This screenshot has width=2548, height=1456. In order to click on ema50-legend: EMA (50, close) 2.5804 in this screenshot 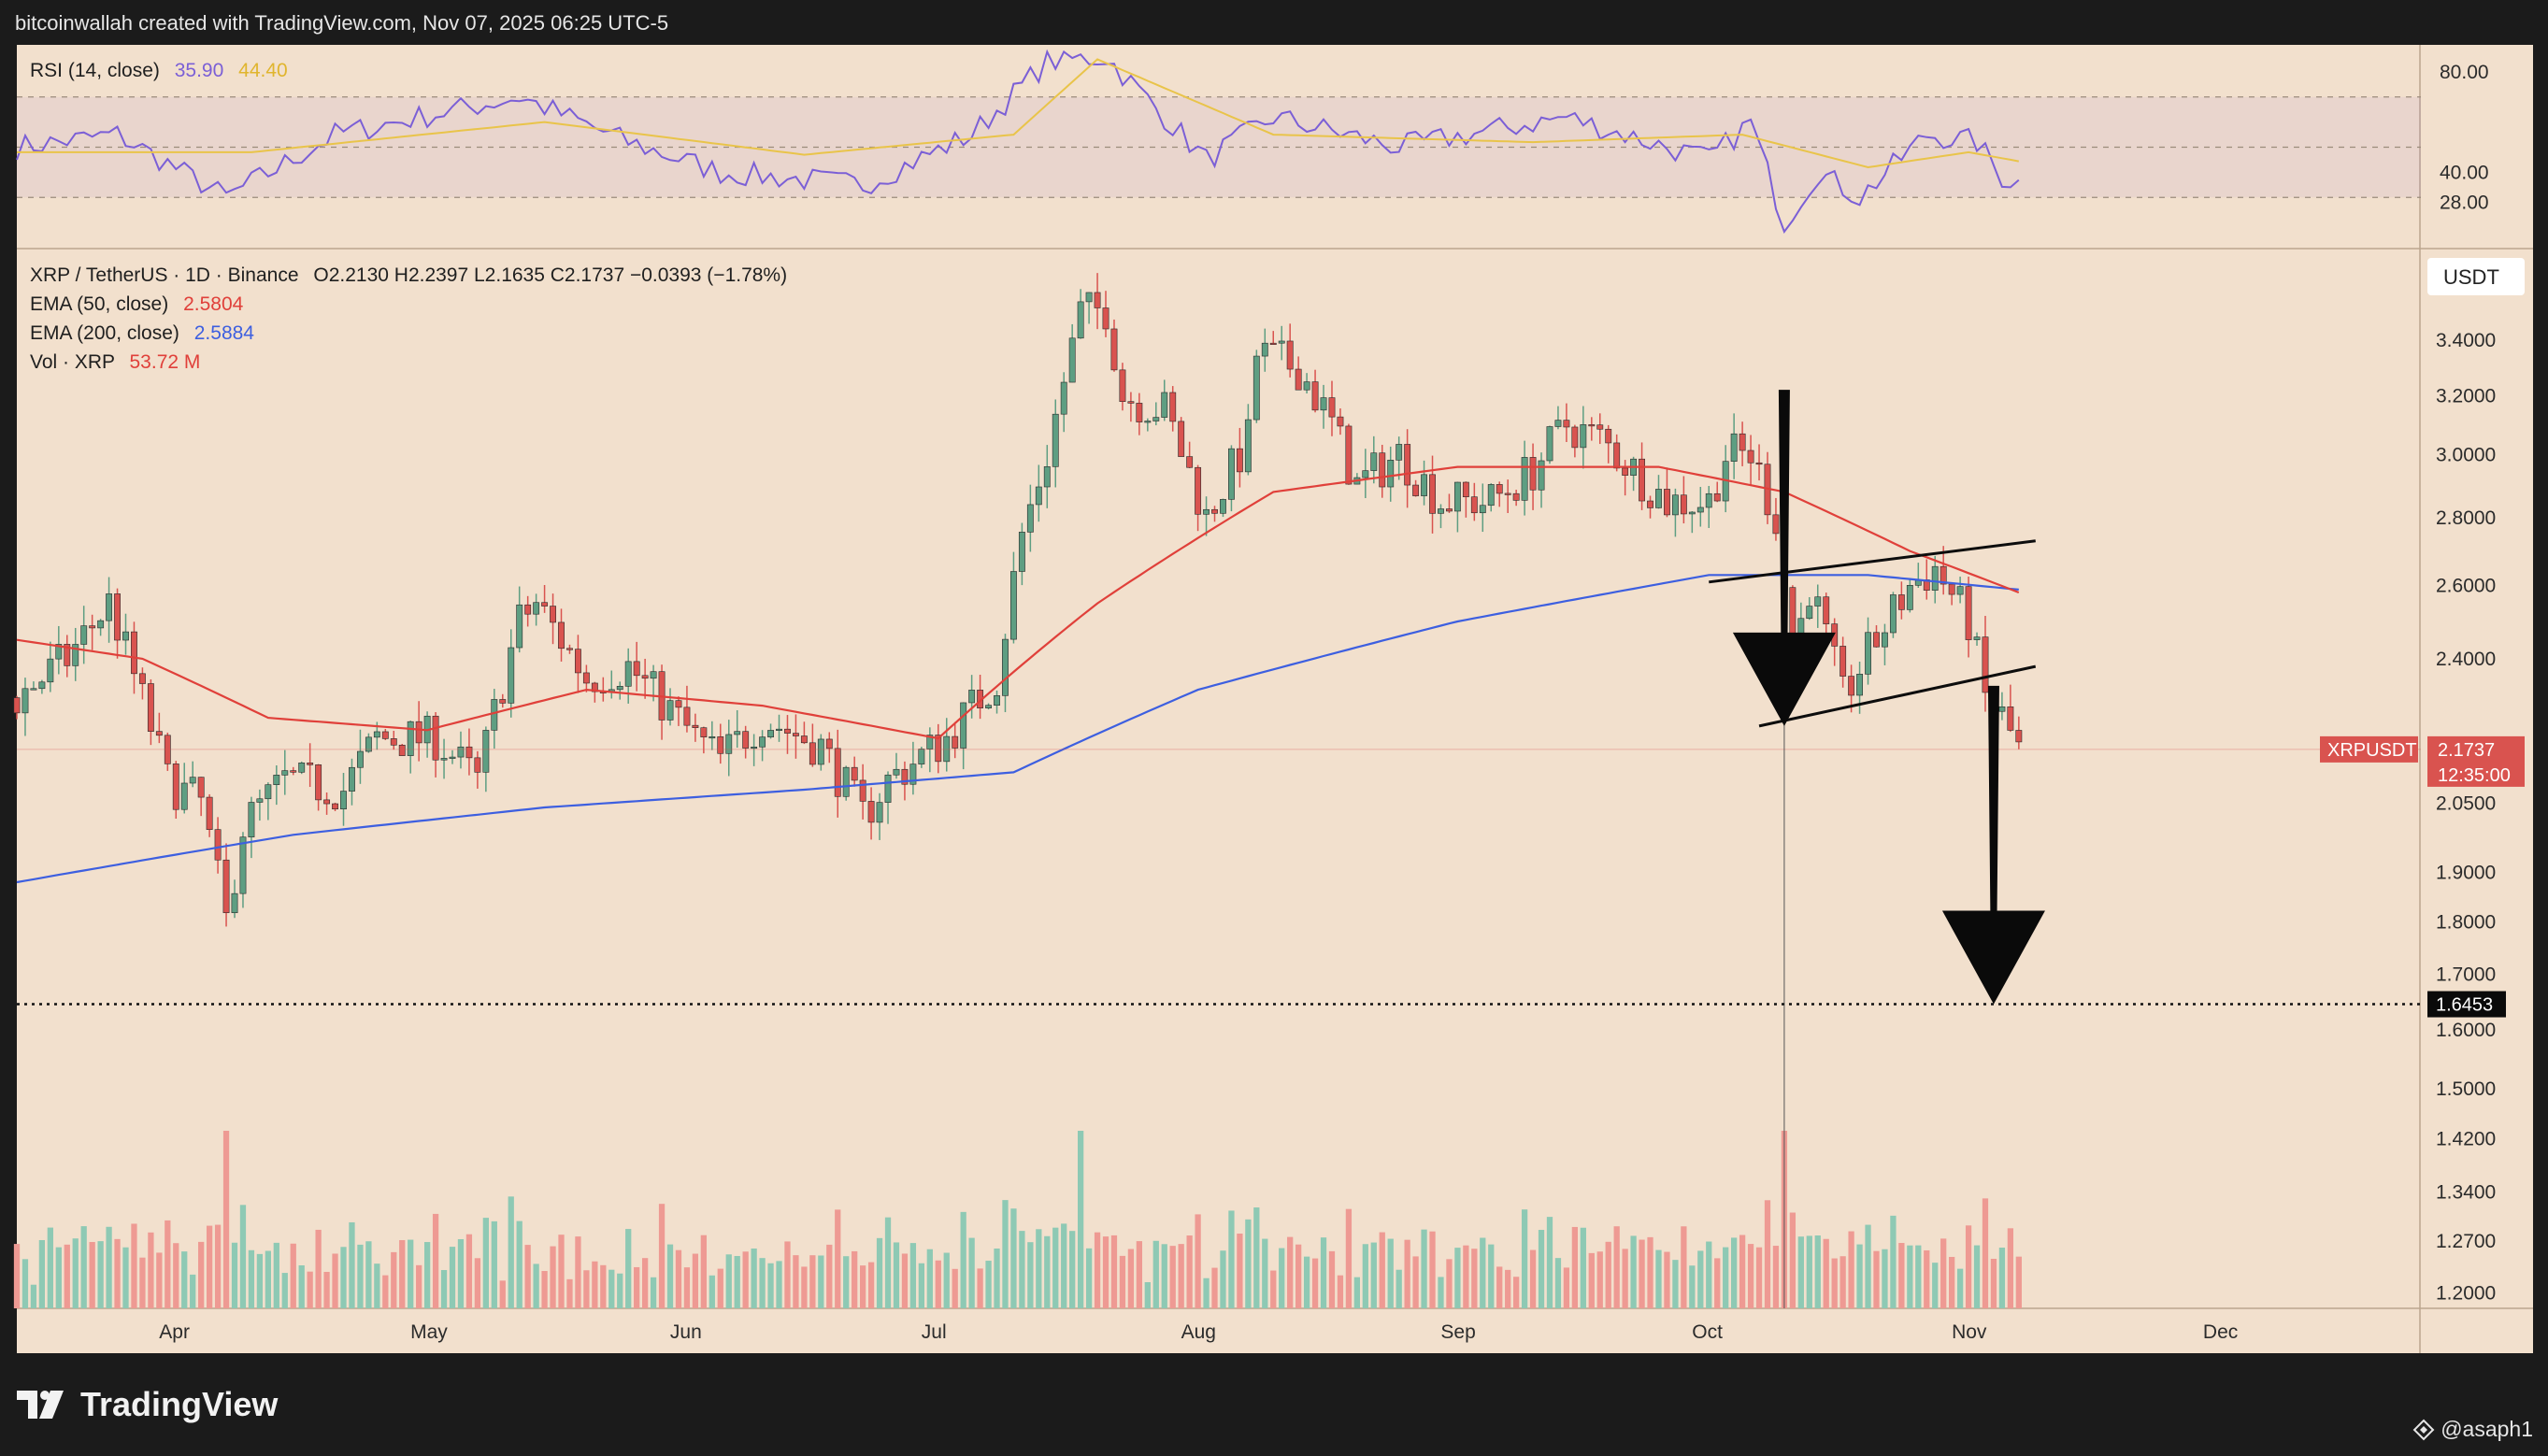, I will do `click(137, 304)`.